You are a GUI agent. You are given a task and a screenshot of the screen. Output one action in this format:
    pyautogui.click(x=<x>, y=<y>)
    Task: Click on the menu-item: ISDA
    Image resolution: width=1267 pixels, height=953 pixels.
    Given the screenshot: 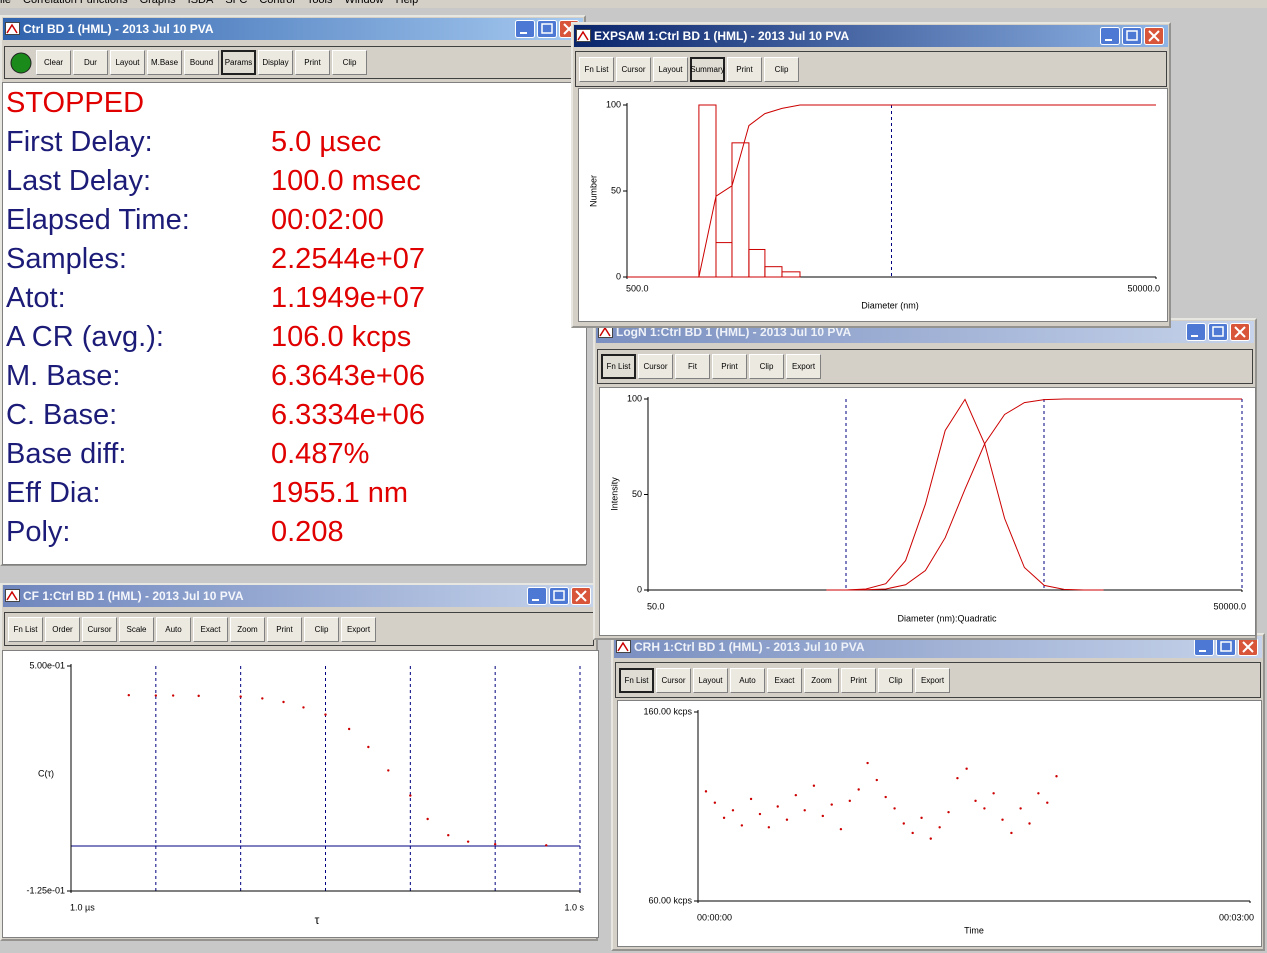 What is the action you would take?
    pyautogui.click(x=201, y=4)
    